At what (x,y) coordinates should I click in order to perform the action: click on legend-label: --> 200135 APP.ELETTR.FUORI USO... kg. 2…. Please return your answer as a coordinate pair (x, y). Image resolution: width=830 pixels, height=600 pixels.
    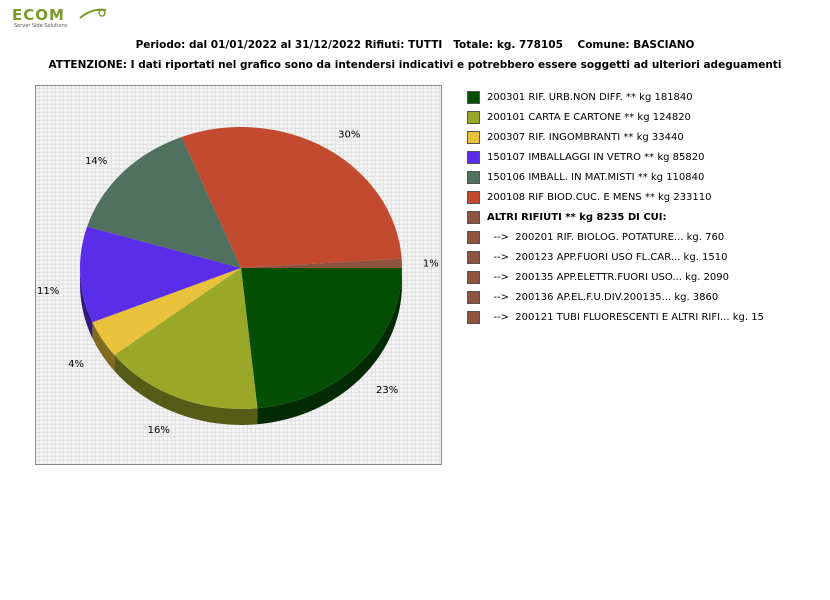
    Looking at the image, I should click on (608, 277).